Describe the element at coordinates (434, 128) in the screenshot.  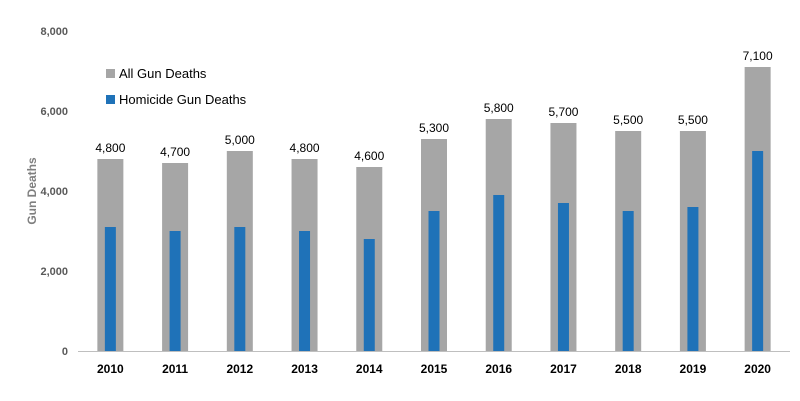
I see `data-label-all-gun-deaths: 5,300` at that location.